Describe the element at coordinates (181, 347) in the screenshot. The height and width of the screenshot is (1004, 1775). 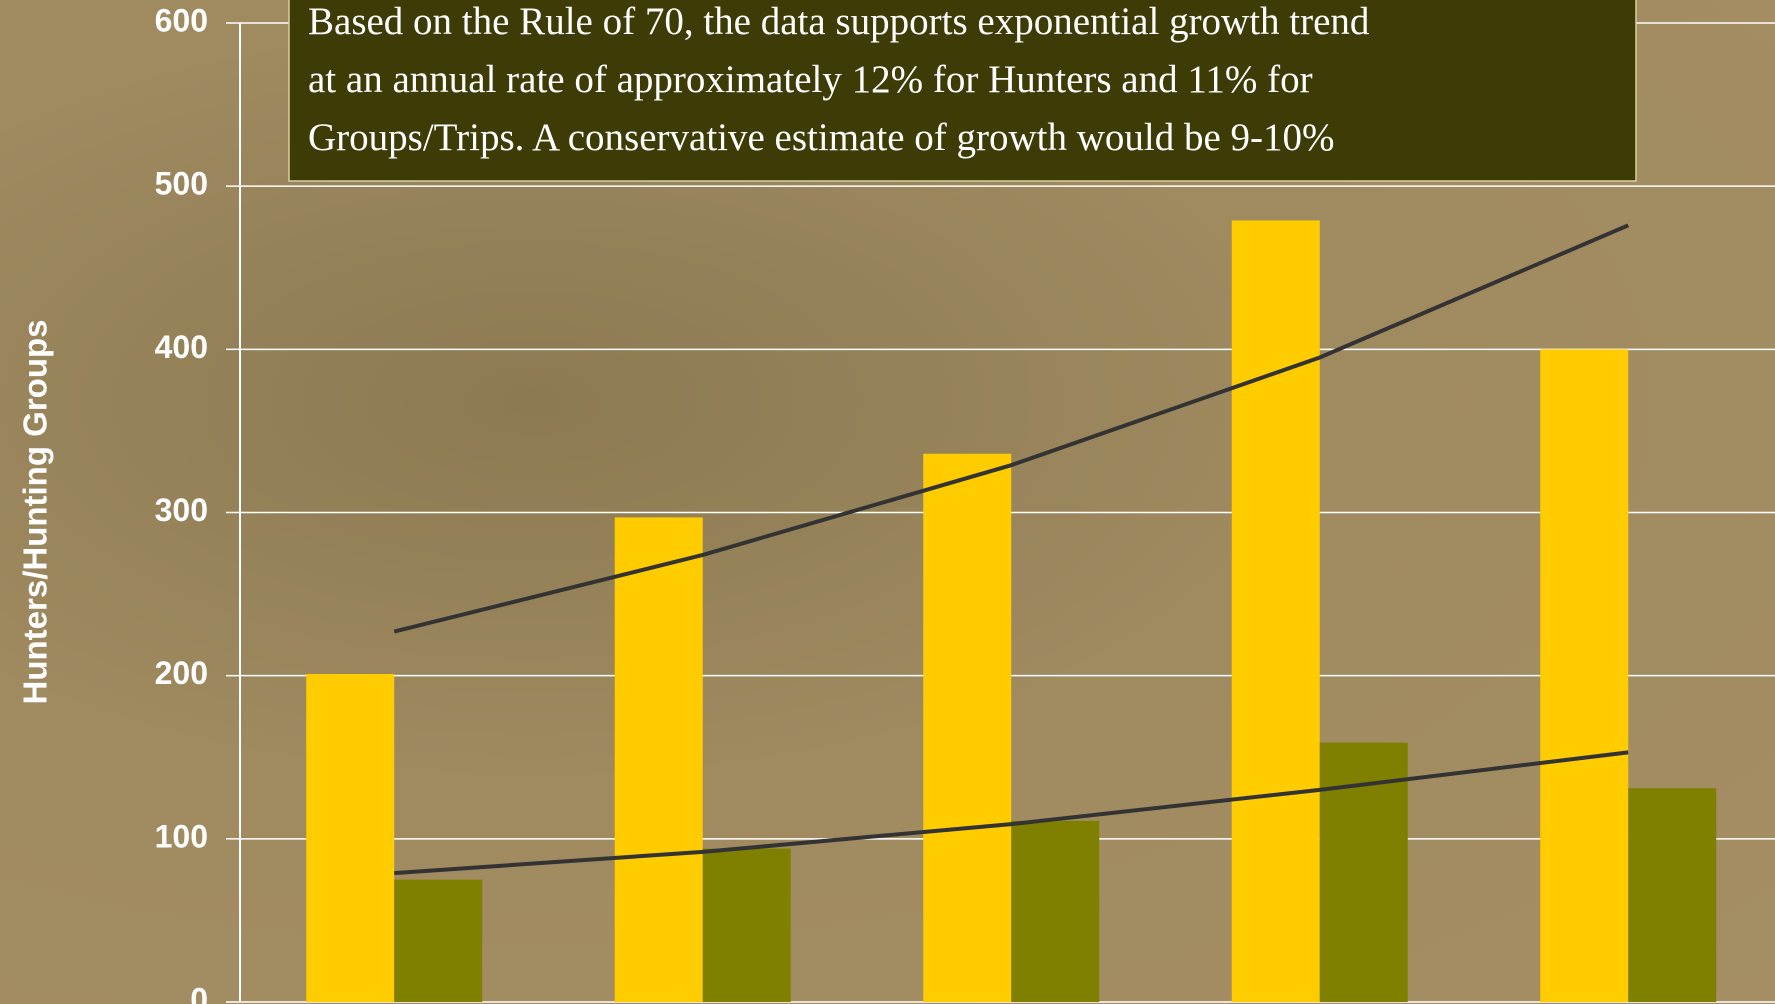
I see `y-tick-label: 400` at that location.